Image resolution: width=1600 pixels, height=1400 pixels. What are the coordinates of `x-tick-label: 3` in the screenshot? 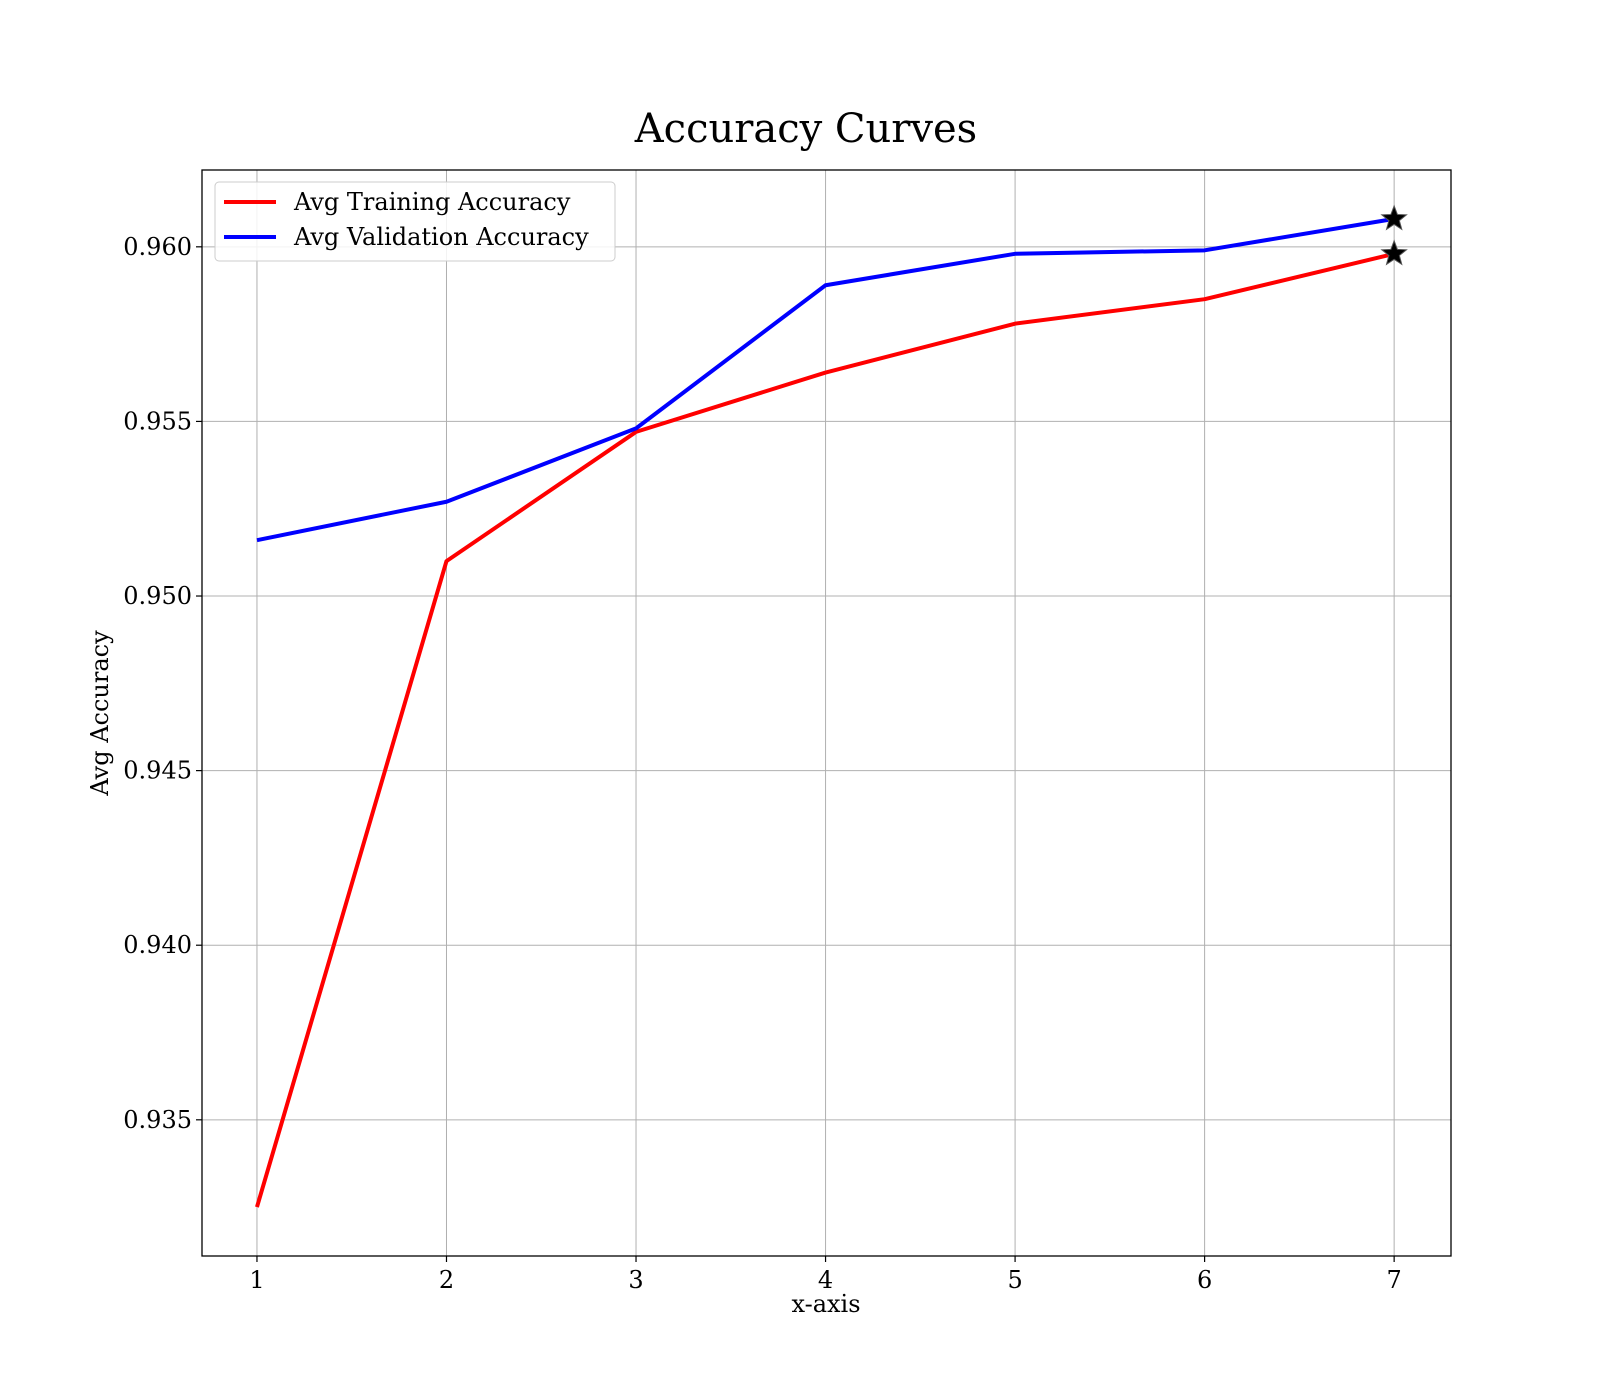 It's located at (635, 1280).